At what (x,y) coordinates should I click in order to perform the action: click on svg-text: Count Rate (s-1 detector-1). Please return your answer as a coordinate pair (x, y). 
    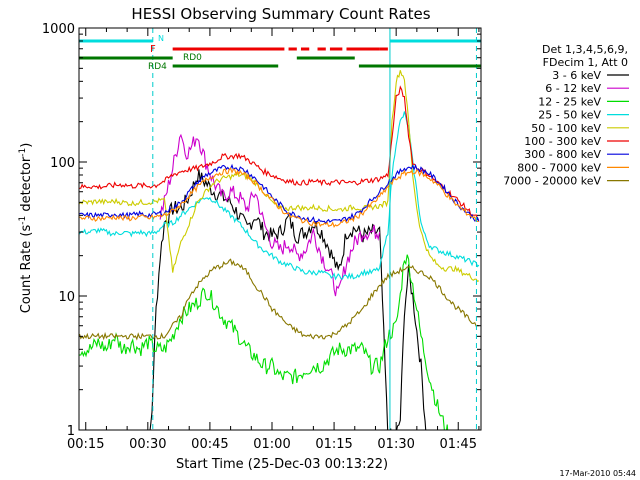
    Looking at the image, I should click on (26, 228).